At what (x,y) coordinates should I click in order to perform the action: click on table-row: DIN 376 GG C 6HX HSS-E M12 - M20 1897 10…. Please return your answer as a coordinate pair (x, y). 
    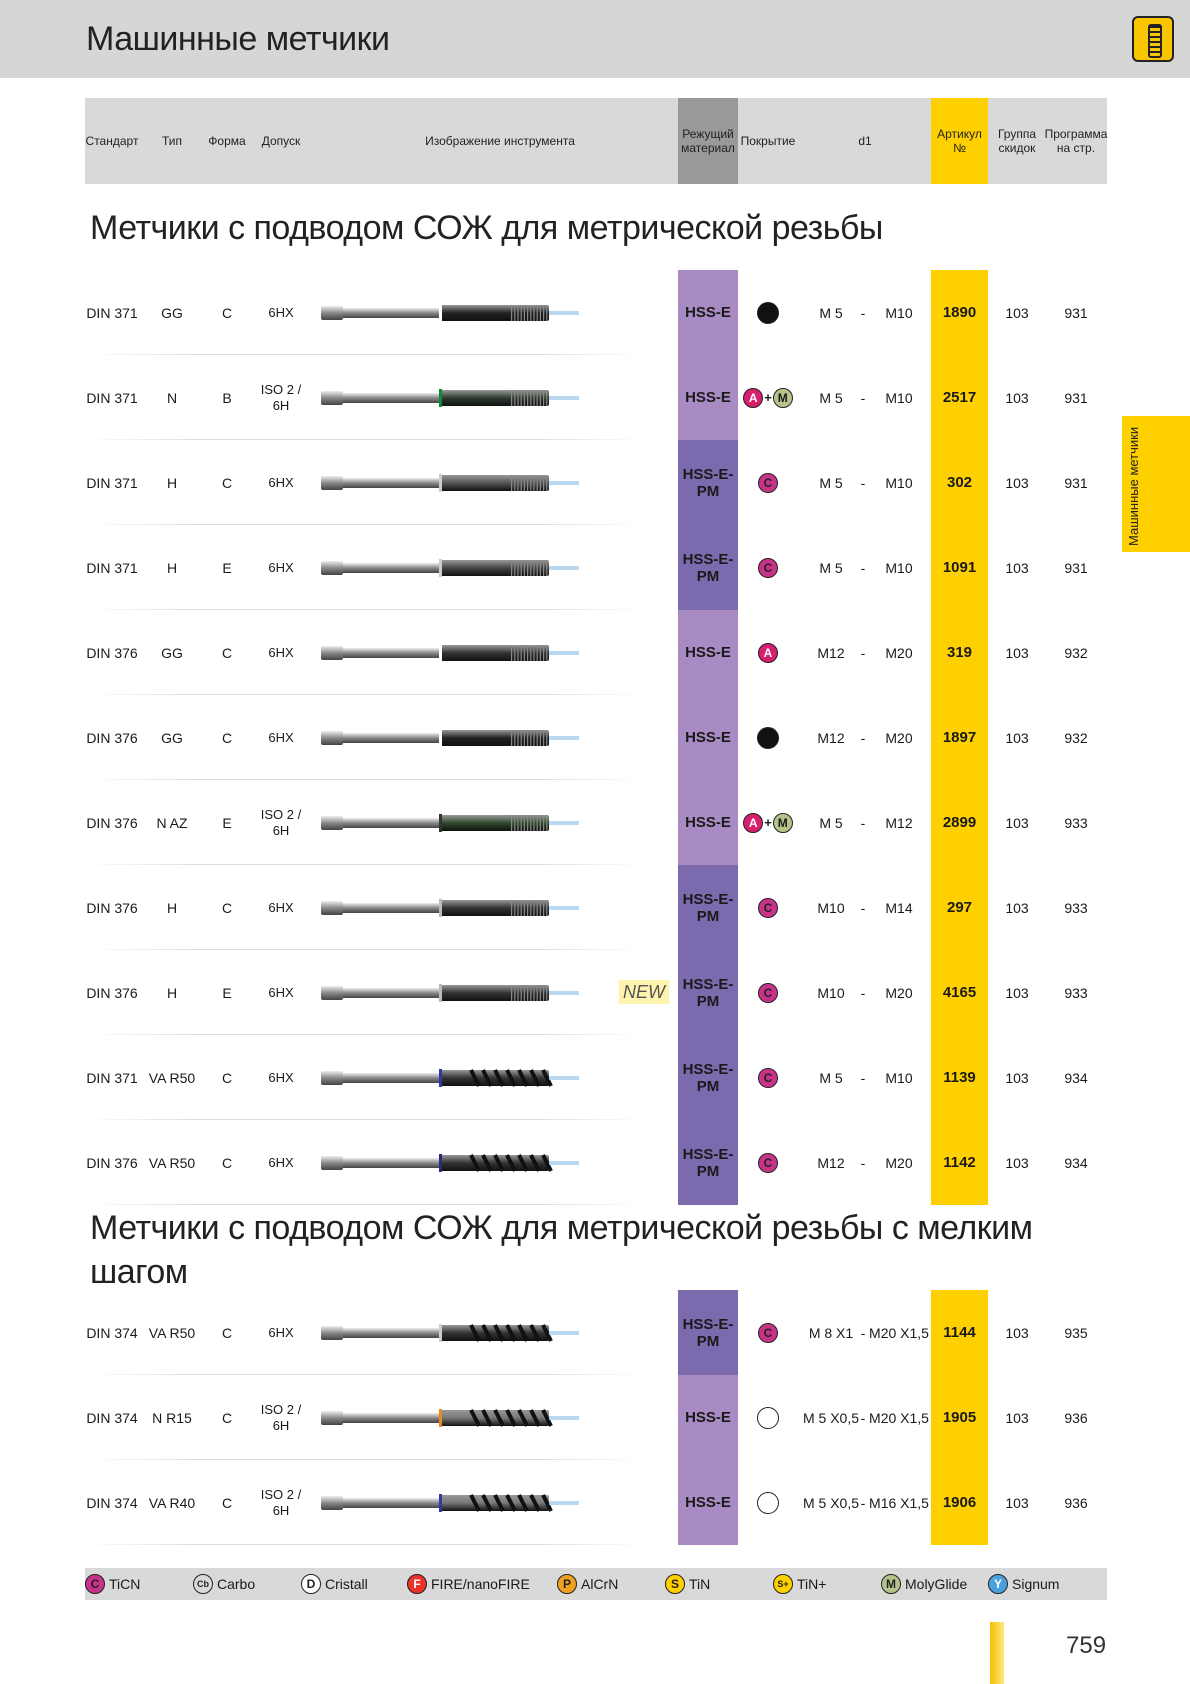
    Looking at the image, I should click on (596, 737).